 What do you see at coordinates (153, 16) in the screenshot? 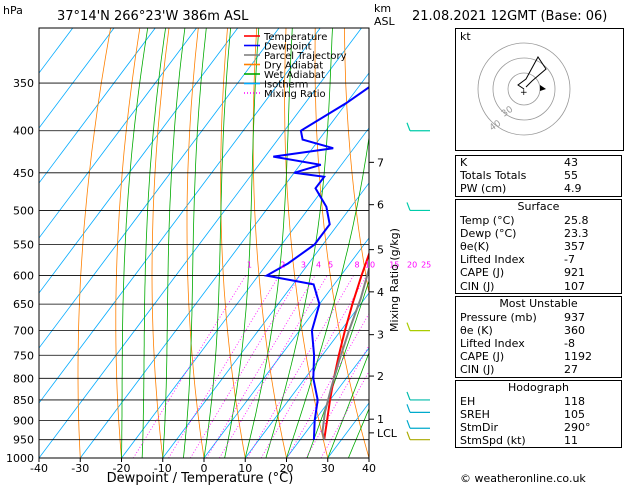
I see `location-title: 37°14'N 266°23'W 386m ASL` at bounding box center [153, 16].